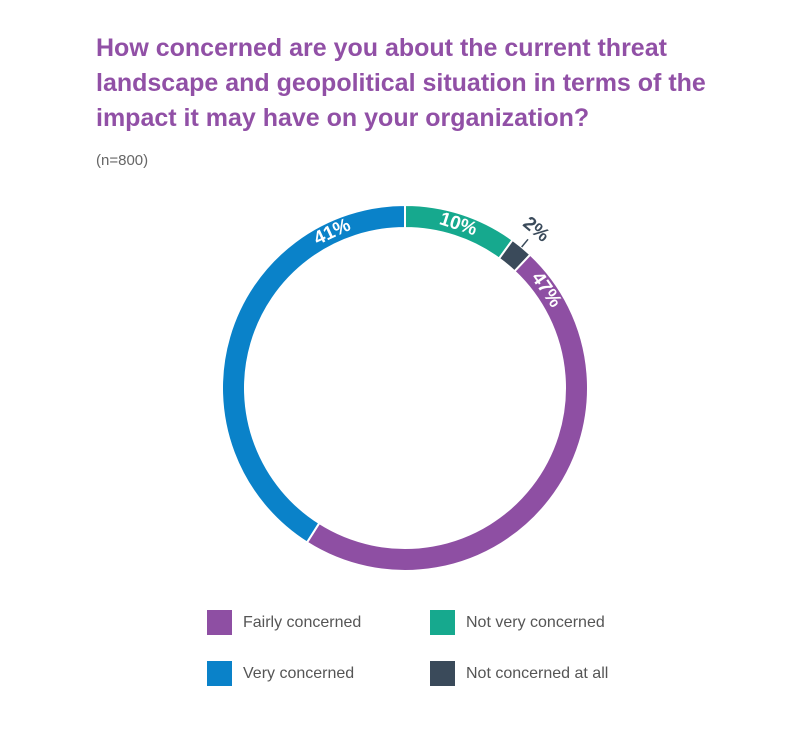 This screenshot has width=800, height=731. What do you see at coordinates (122, 160) in the screenshot?
I see `chart-subtitle: (n=800)` at bounding box center [122, 160].